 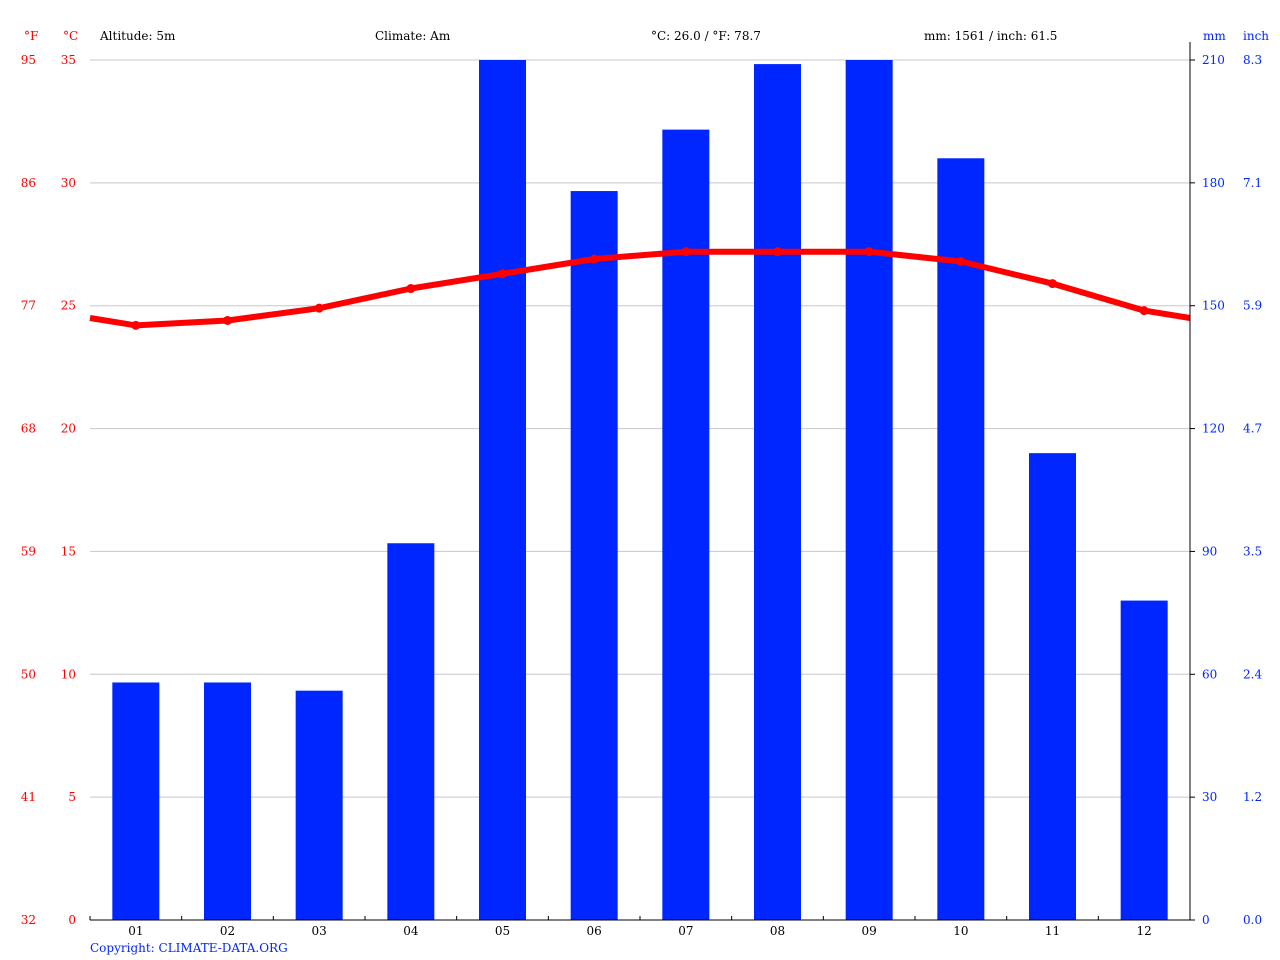 I want to click on celsius-tick-label: 30, so click(x=68, y=183).